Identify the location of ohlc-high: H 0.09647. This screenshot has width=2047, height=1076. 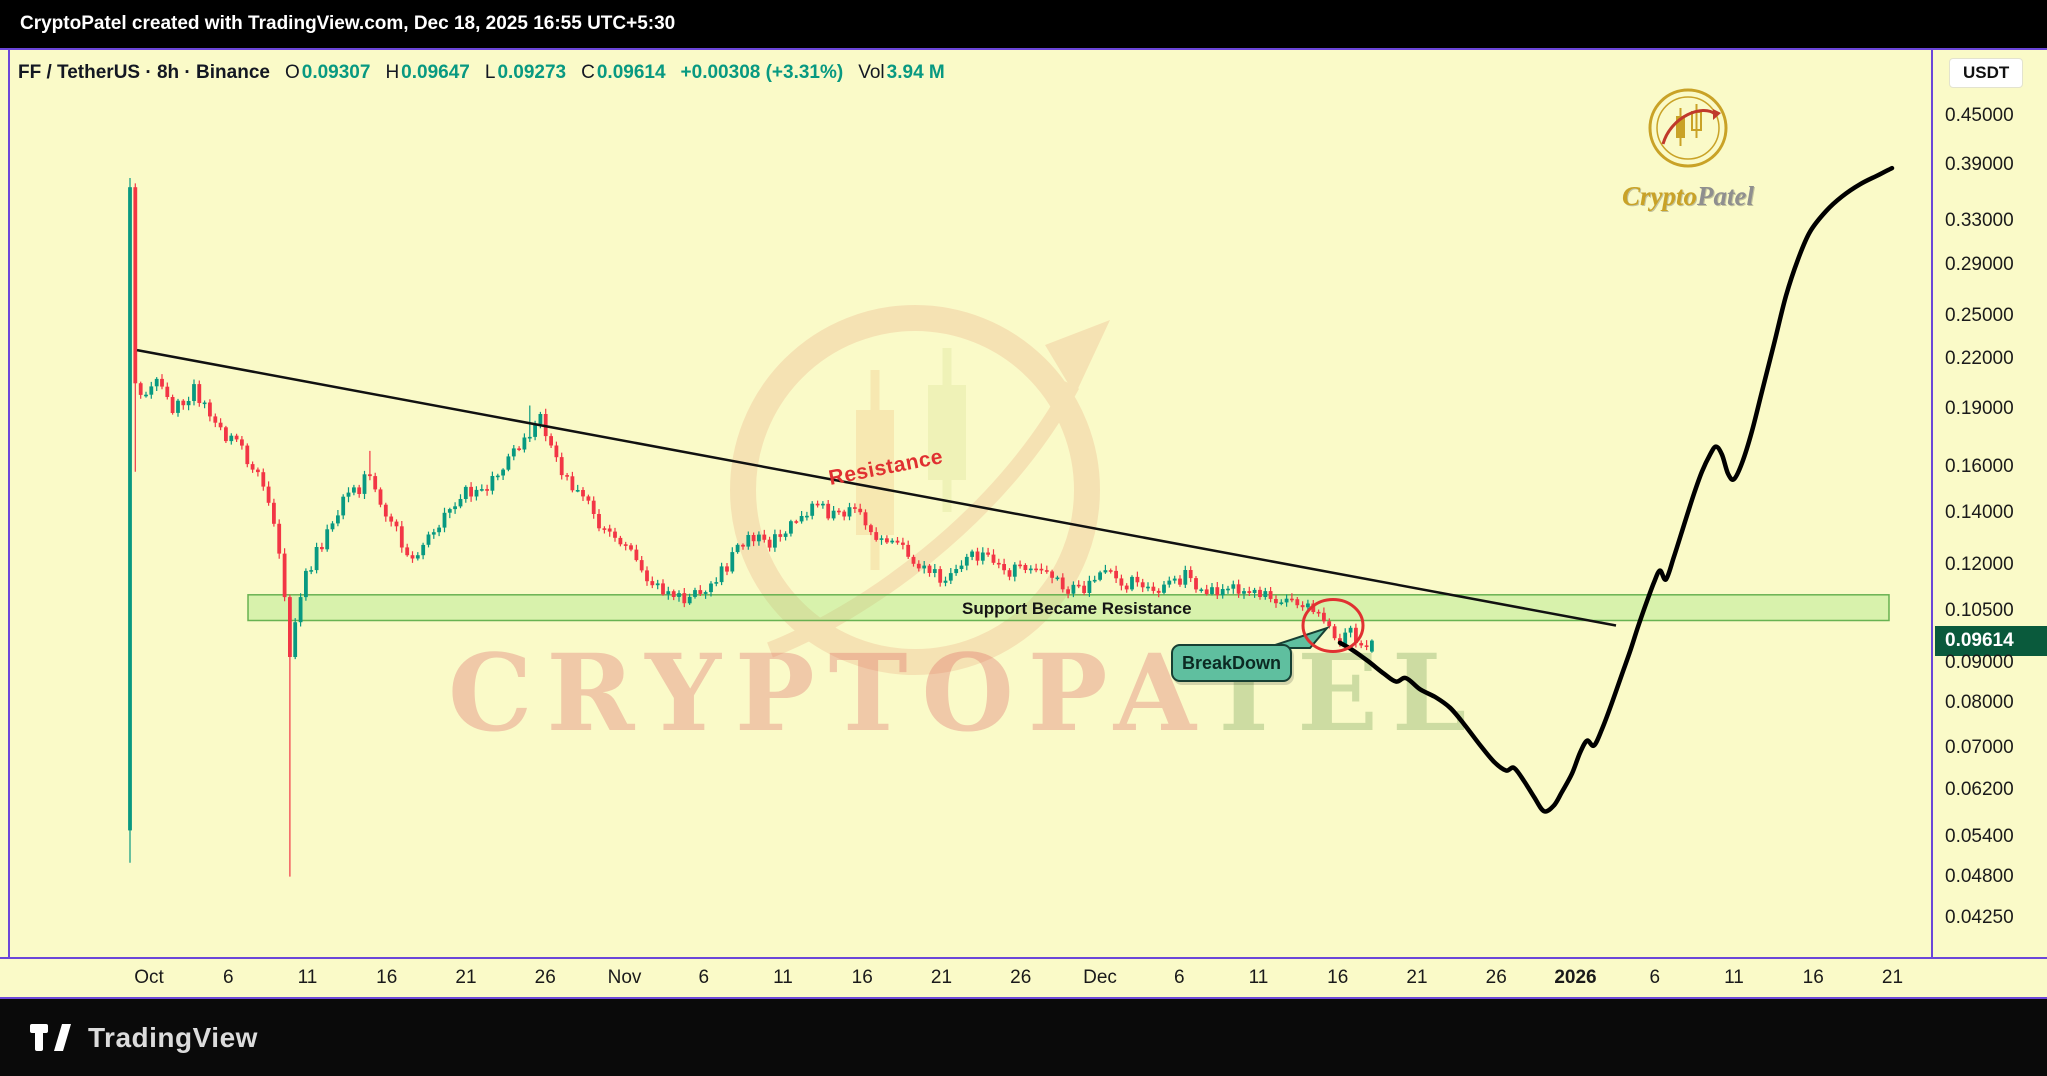
(427, 72).